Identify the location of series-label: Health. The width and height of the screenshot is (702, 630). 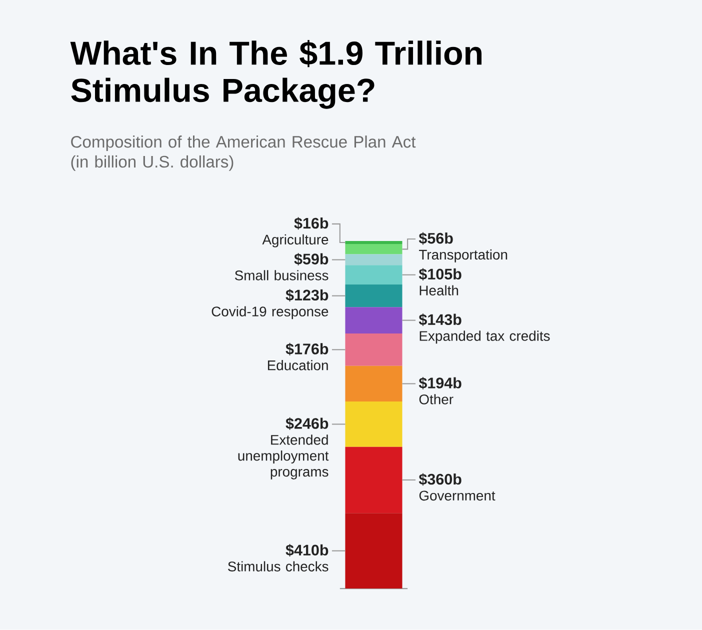
(439, 290).